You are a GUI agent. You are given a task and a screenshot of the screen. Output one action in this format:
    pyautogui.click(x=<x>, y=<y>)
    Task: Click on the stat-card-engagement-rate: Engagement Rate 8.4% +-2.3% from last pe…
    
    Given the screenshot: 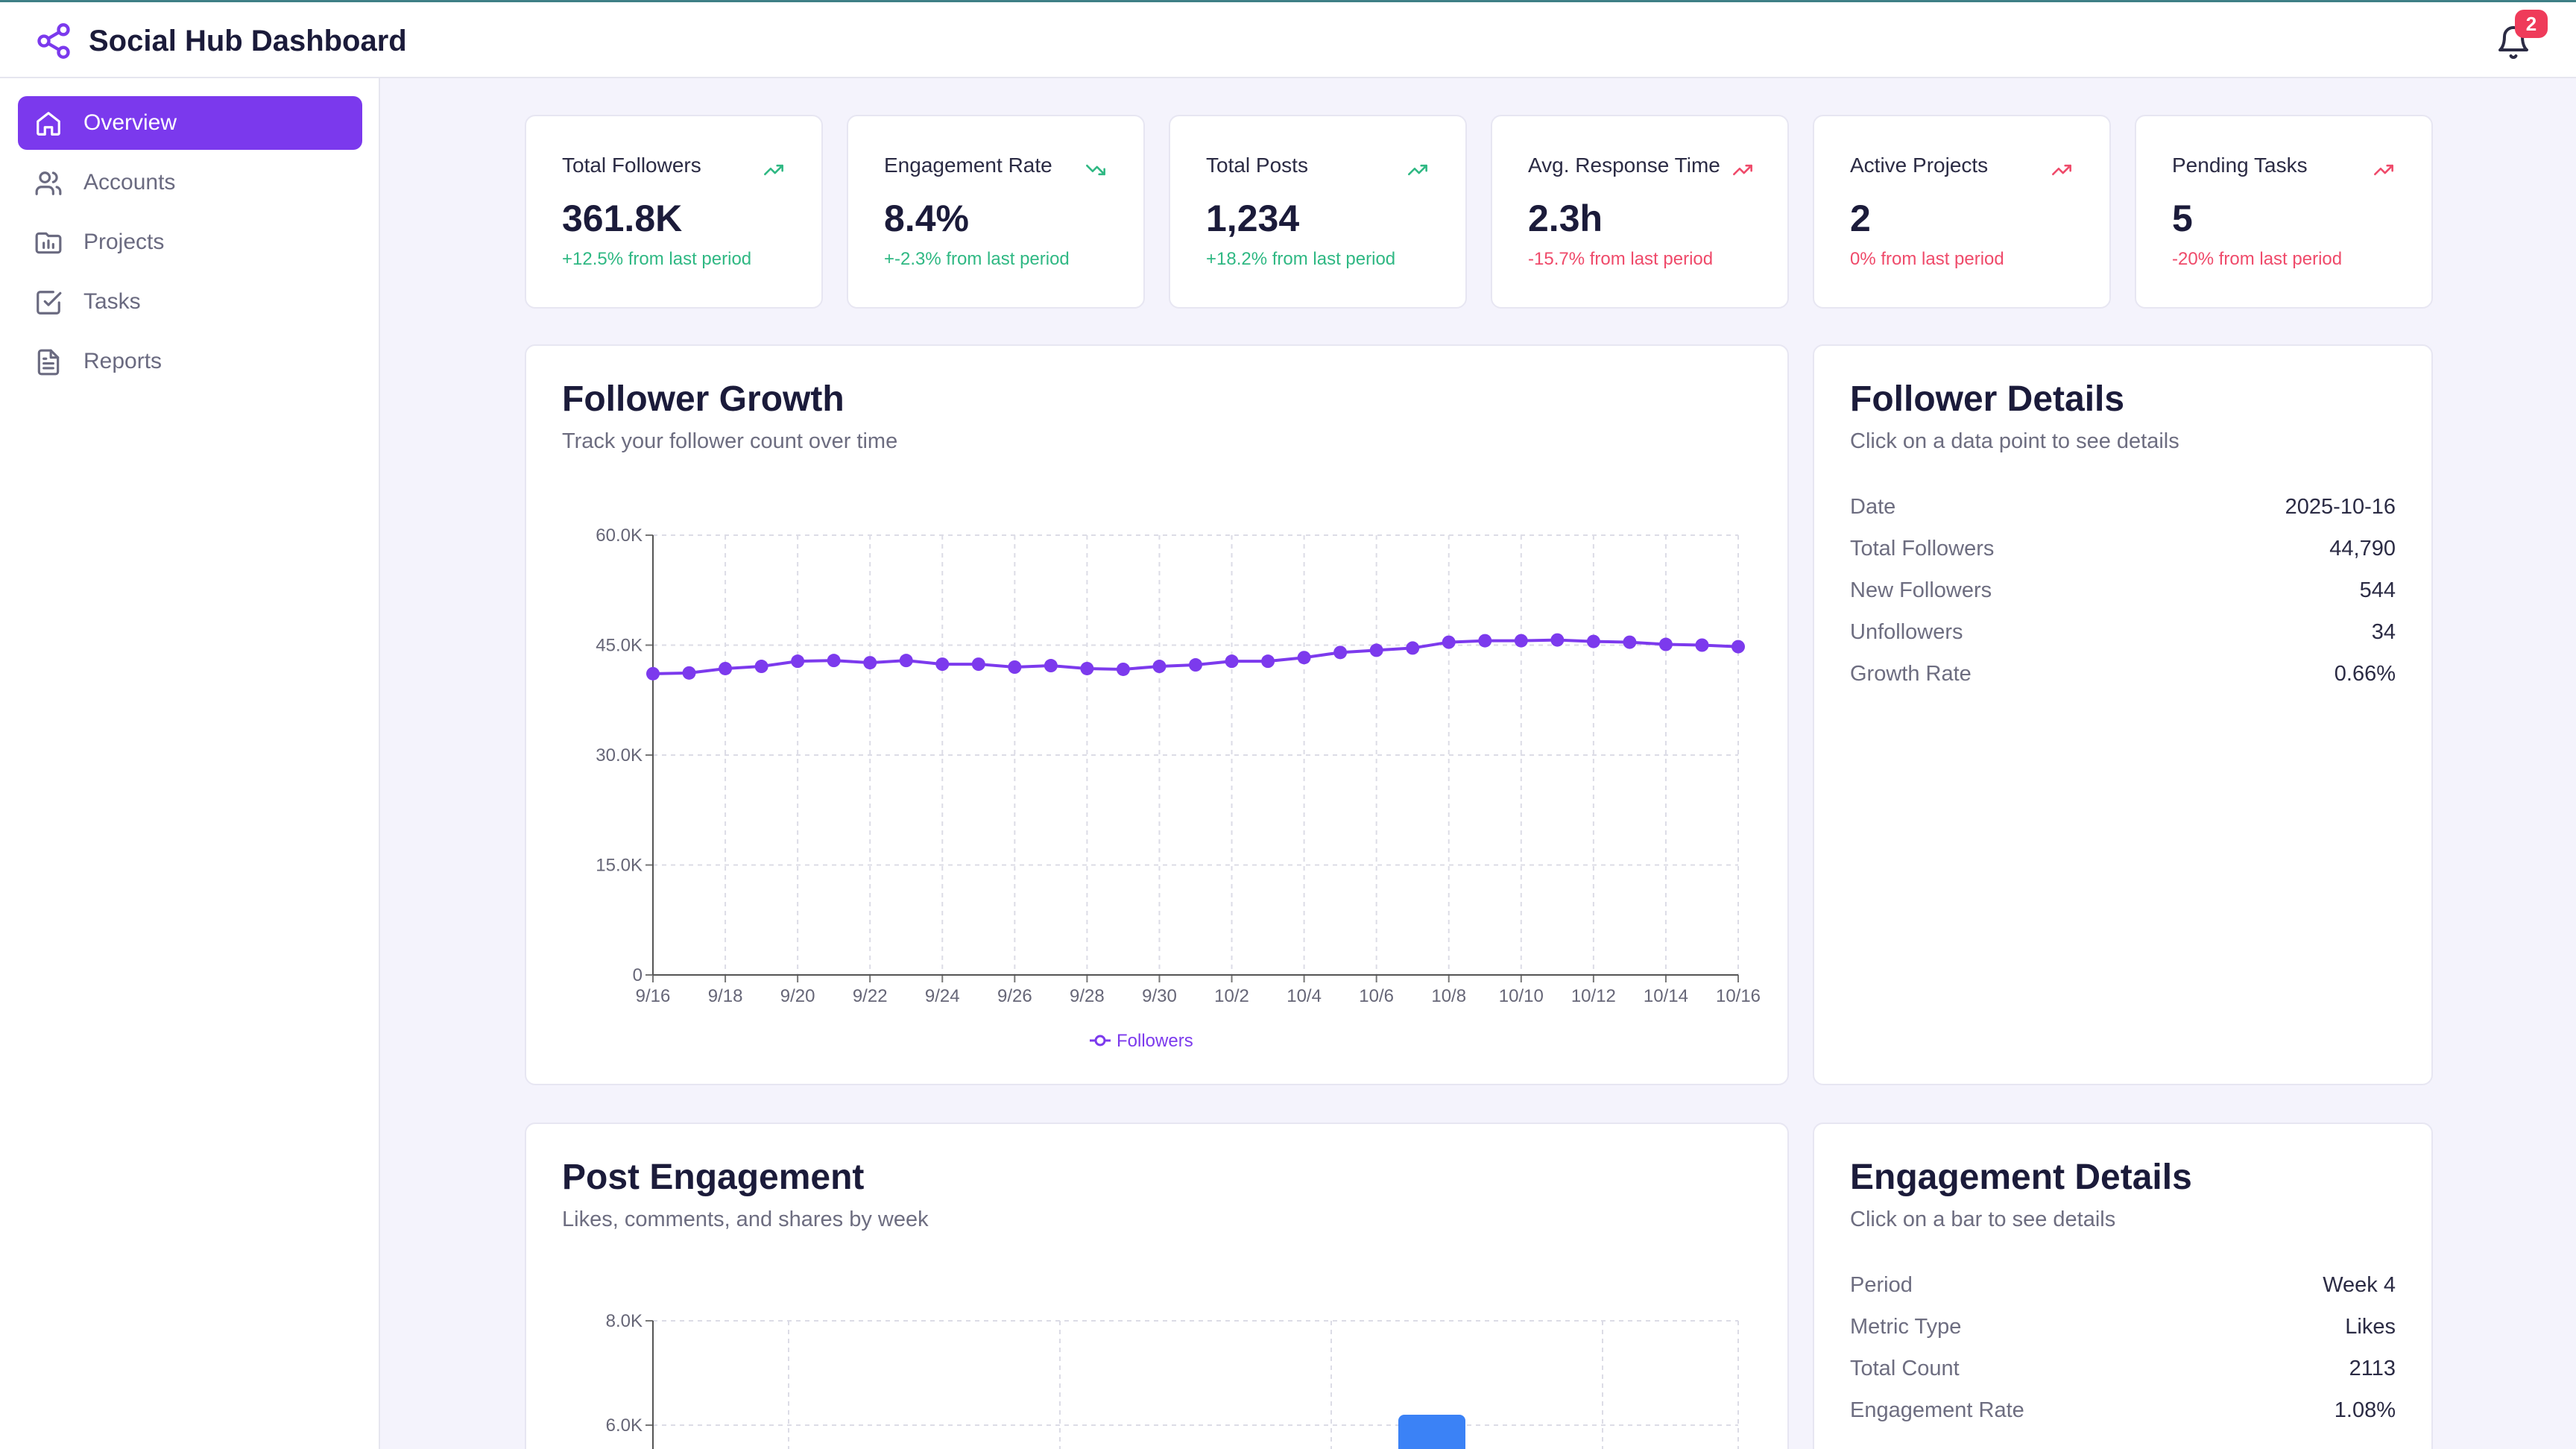 What is the action you would take?
    pyautogui.click(x=996, y=212)
    